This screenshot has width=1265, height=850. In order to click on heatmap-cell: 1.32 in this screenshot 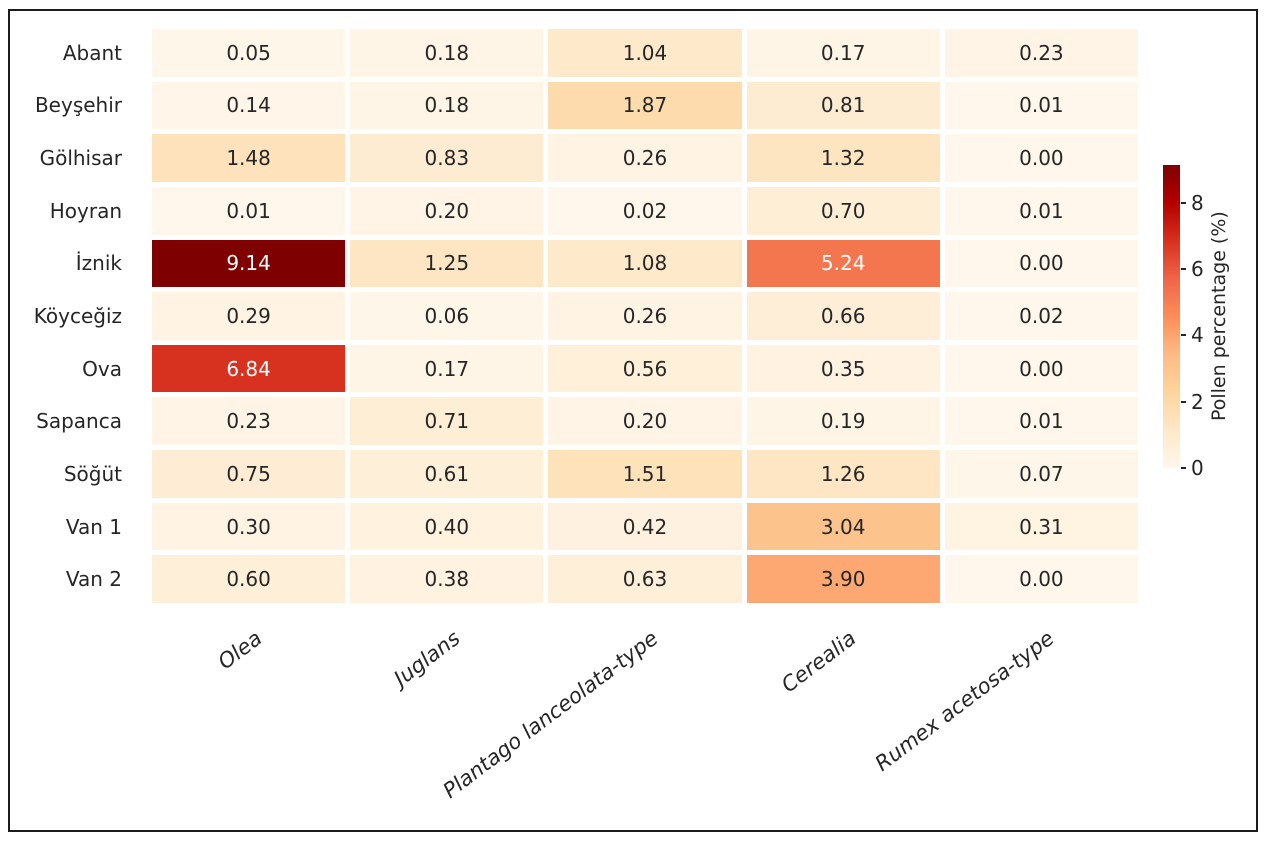, I will do `click(843, 158)`.